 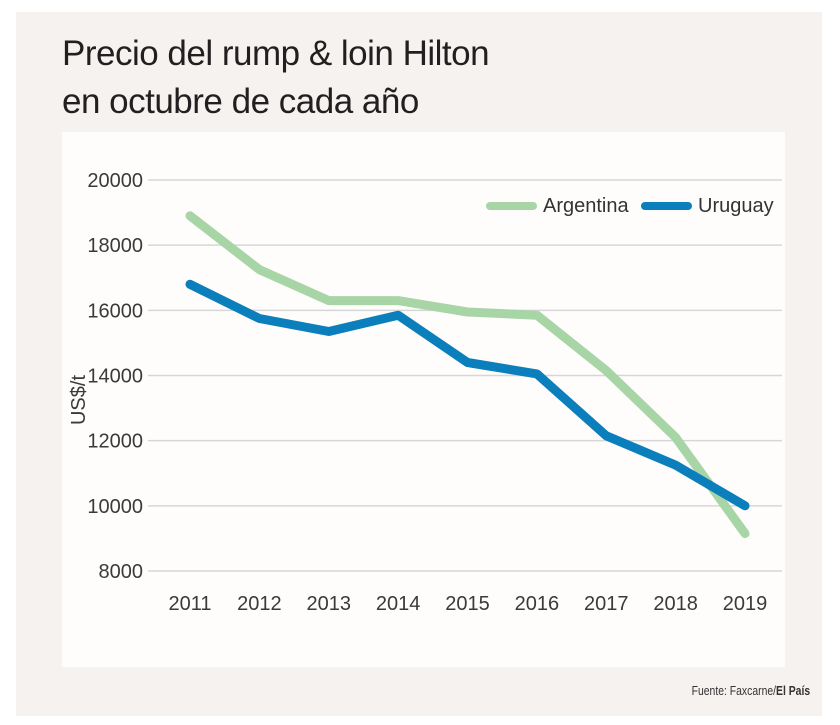 What do you see at coordinates (121, 572) in the screenshot?
I see `y-tick-label: 8000` at bounding box center [121, 572].